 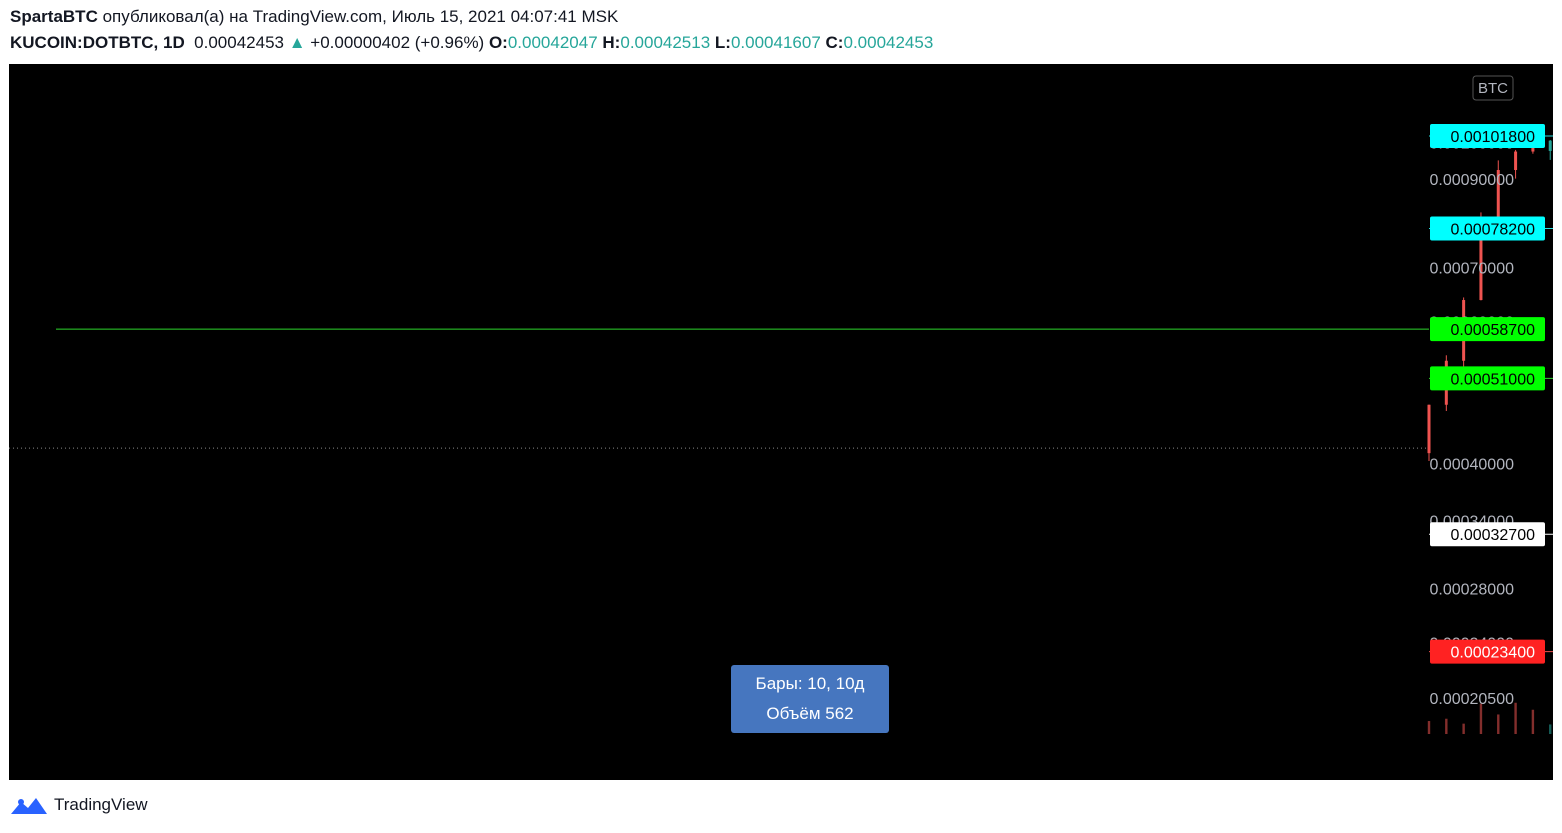 I want to click on close-value: 0.00042453, so click(x=888, y=42).